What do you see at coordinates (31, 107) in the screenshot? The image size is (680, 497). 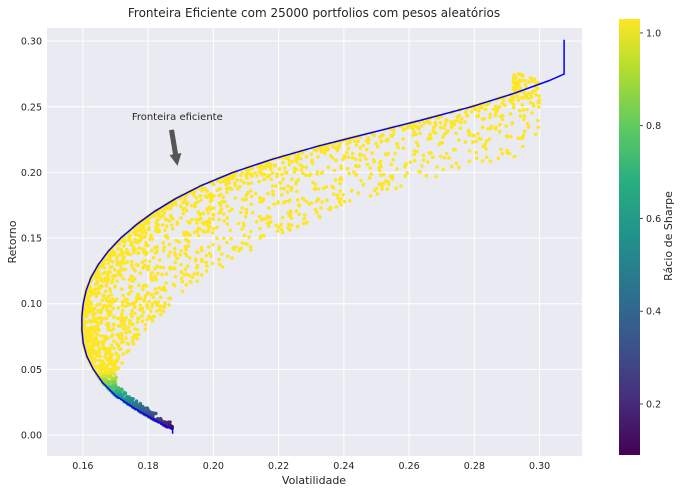 I see `y-tick-label: 0.25` at bounding box center [31, 107].